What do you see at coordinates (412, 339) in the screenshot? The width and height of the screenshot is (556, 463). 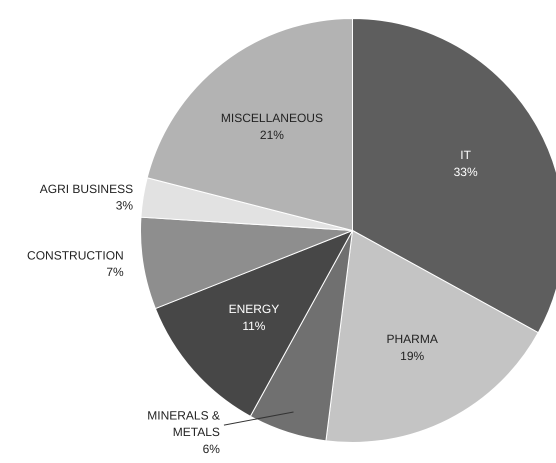 I see `slice-label: PHARMA` at bounding box center [412, 339].